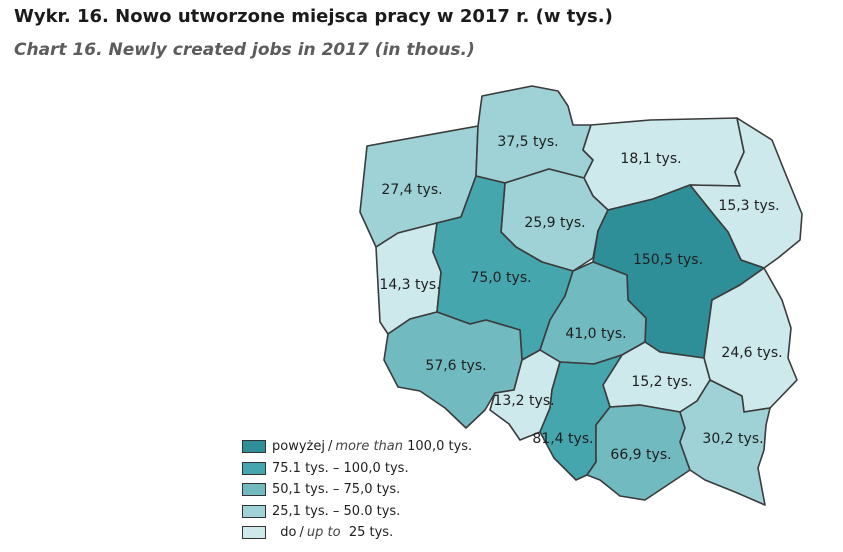 This screenshot has width=843, height=552. Describe the element at coordinates (340, 468) in the screenshot. I see `legend-label: 75.1 tys. – 100,0 tys.` at that location.